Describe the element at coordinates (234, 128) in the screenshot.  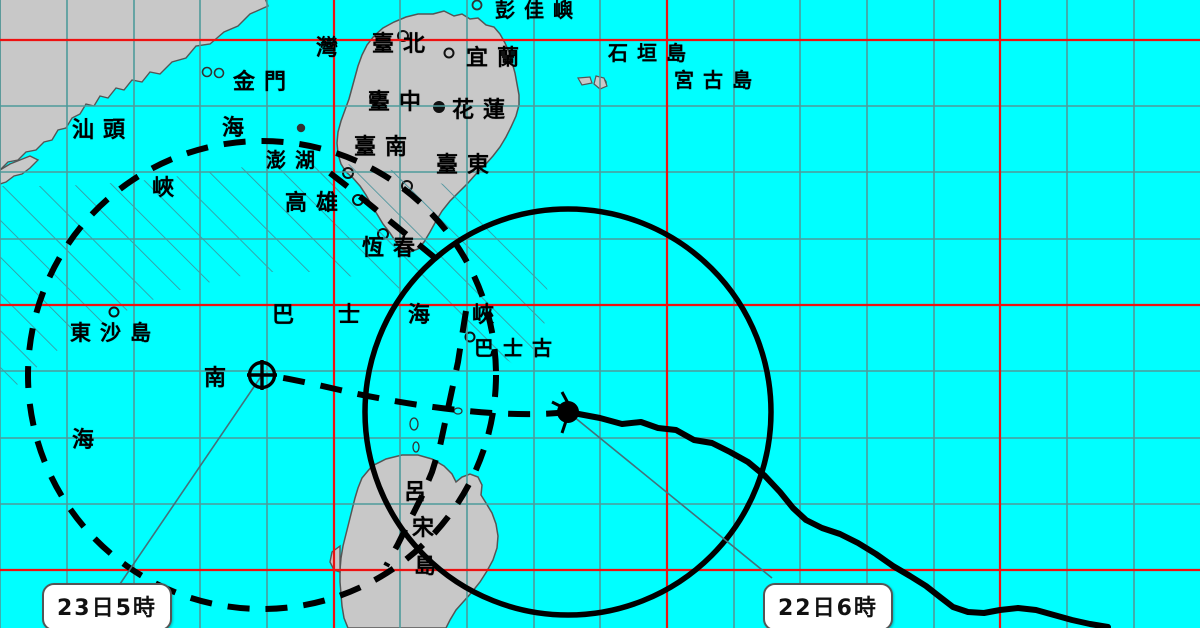
I see `place-label-taiwan-strait-hai: 海` at that location.